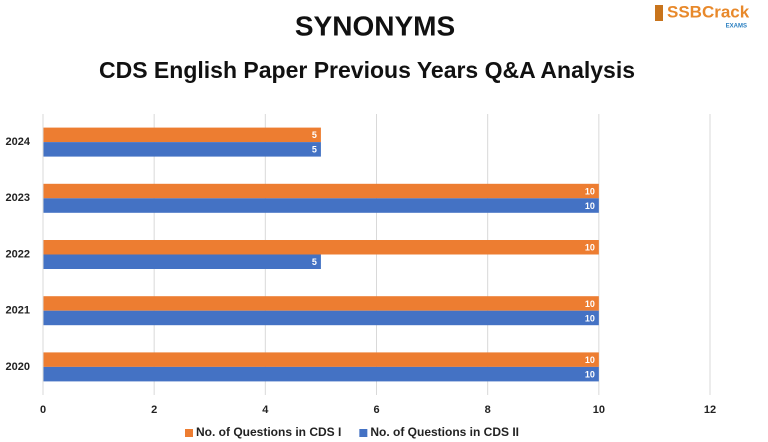  What do you see at coordinates (710, 410) in the screenshot?
I see `x-tick-label: 12` at bounding box center [710, 410].